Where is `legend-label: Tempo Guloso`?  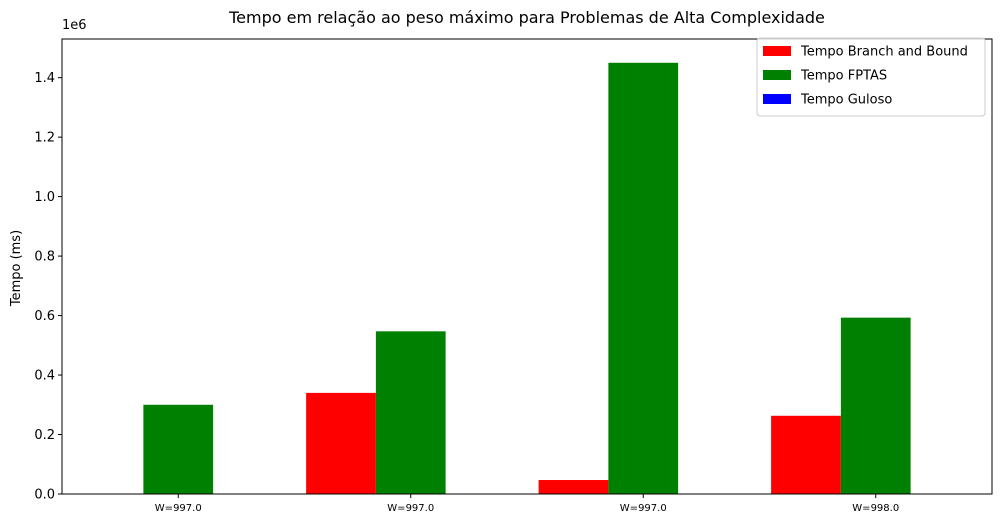 legend-label: Tempo Guloso is located at coordinates (846, 100).